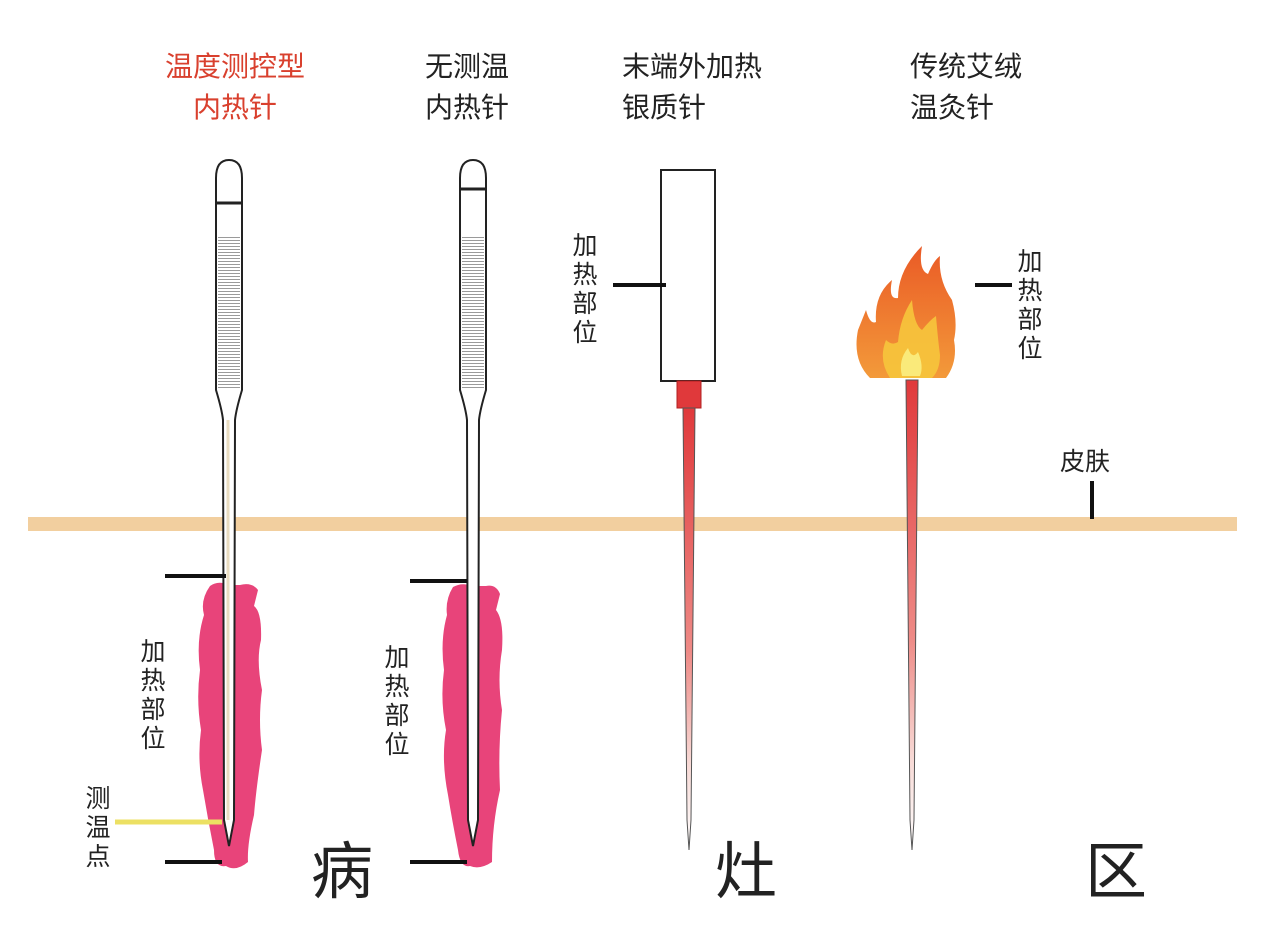 Image resolution: width=1280 pixels, height=937 pixels. I want to click on lesion-char-1: 病, so click(342, 871).